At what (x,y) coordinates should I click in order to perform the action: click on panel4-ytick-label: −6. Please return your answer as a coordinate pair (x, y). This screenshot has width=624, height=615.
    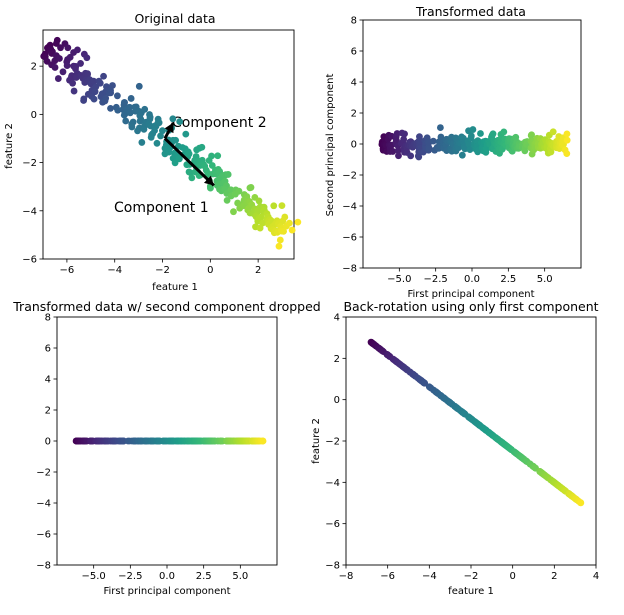
    Looking at the image, I should click on (332, 524).